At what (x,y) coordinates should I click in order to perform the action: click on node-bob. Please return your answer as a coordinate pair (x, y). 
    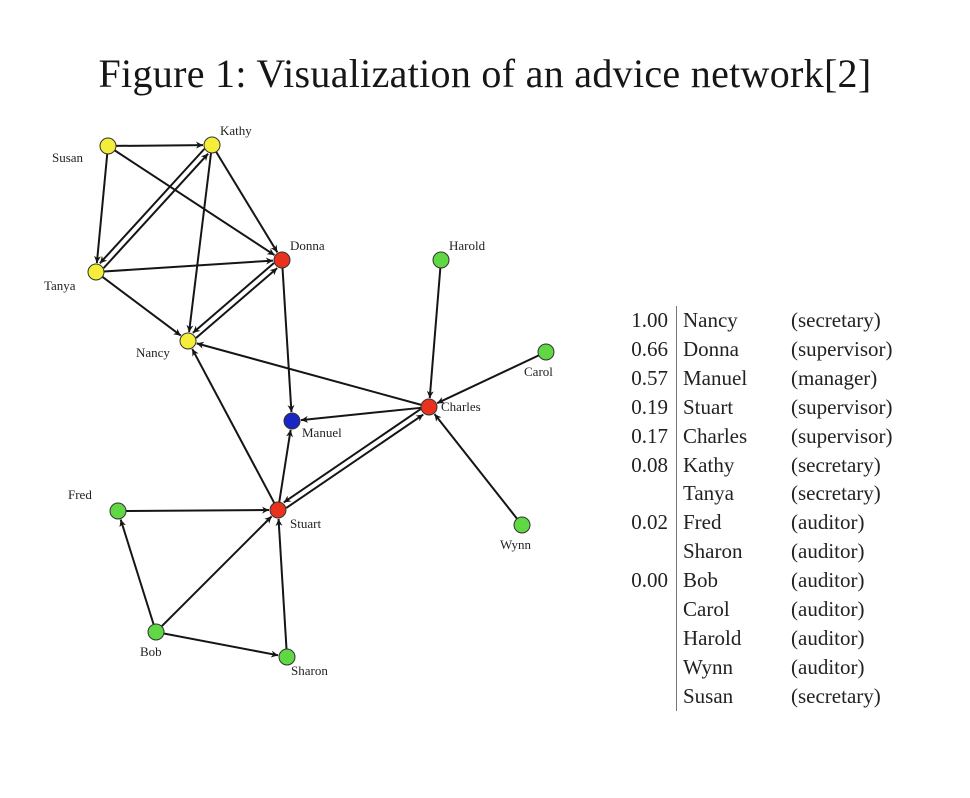
    Looking at the image, I should click on (156, 632).